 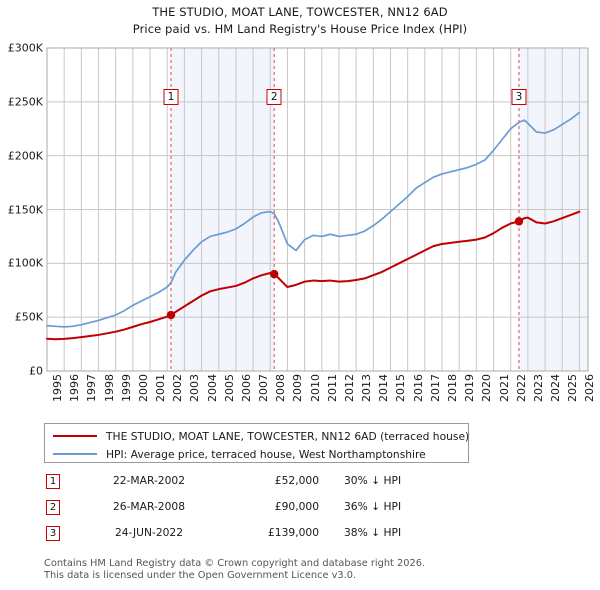 I want to click on x-axis-tick-label: 2002, so click(x=178, y=388).